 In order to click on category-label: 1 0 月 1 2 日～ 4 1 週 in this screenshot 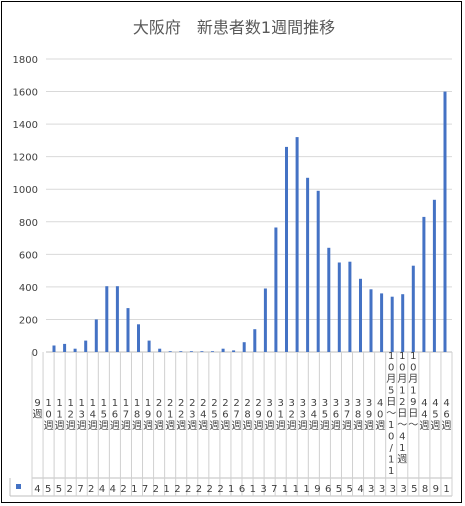, I will do `click(402, 408)`.